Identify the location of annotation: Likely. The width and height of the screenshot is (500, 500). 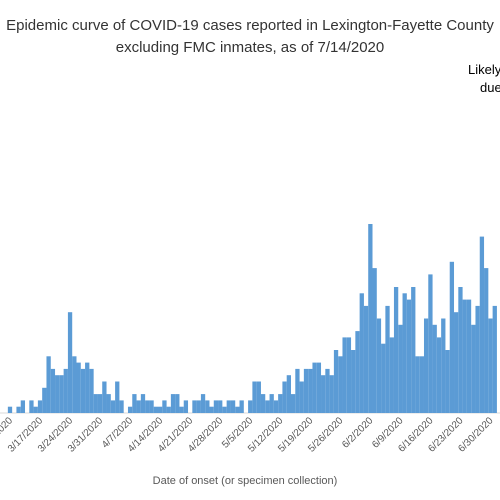
(484, 69).